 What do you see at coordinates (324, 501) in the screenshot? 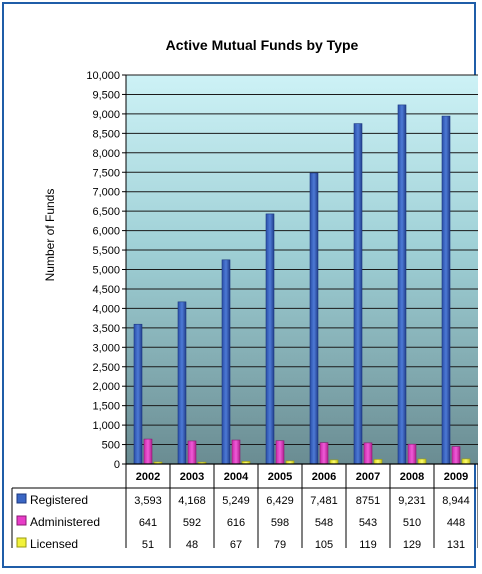
I see `data-label-registered: 7,481` at bounding box center [324, 501].